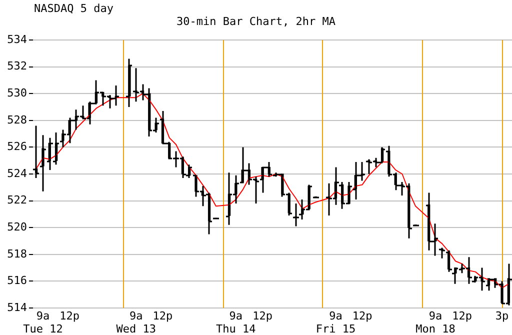 The width and height of the screenshot is (512, 335). What do you see at coordinates (17, 307) in the screenshot?
I see `y-tick-label: 514` at bounding box center [17, 307].